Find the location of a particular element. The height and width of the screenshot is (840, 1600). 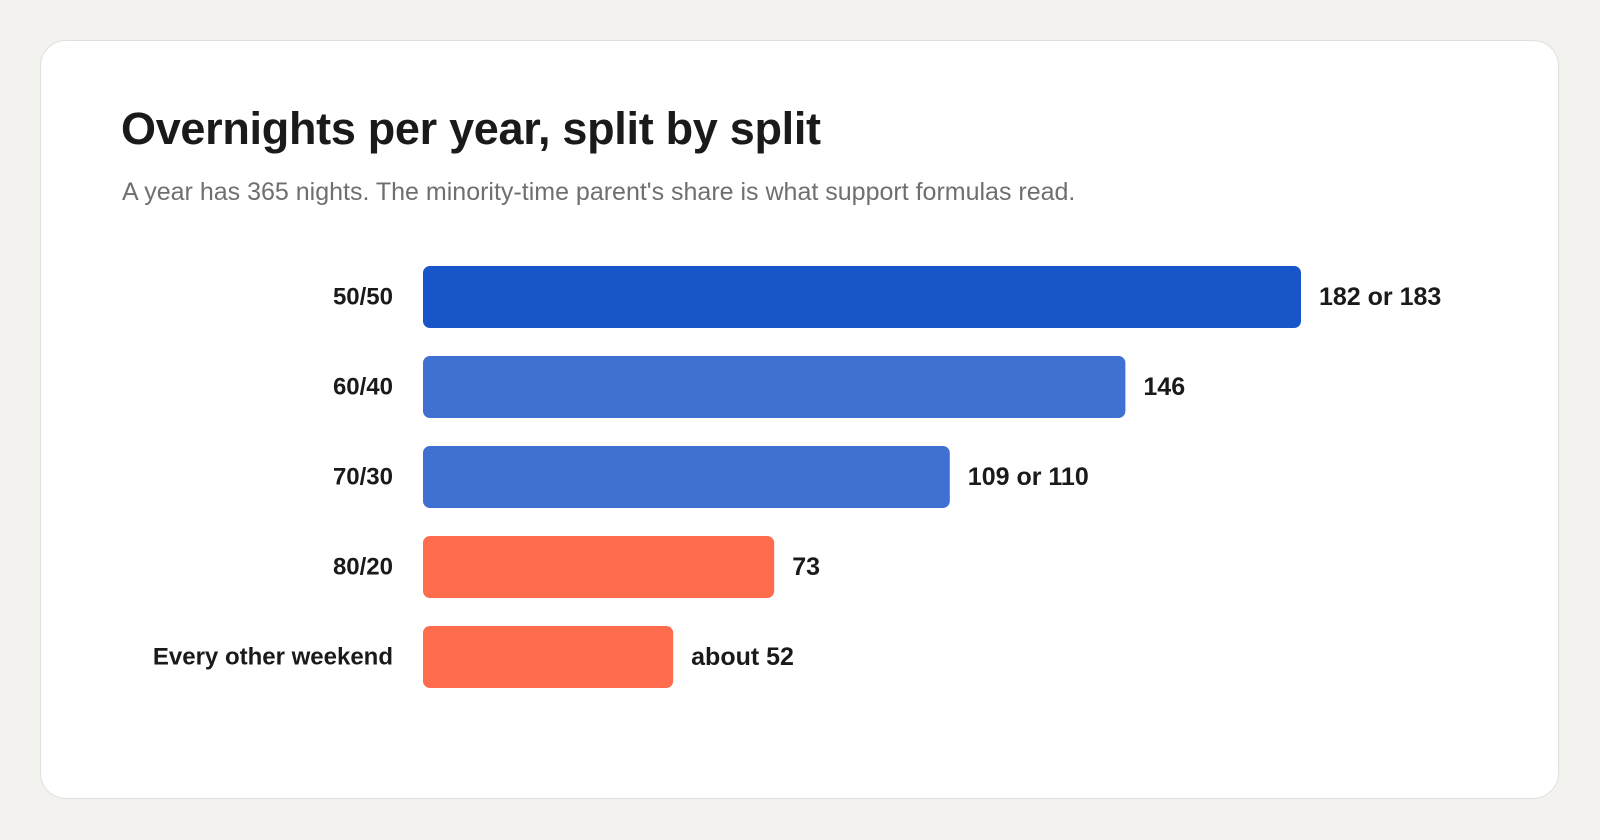

value-label: 109 or 110 is located at coordinates (1028, 477).